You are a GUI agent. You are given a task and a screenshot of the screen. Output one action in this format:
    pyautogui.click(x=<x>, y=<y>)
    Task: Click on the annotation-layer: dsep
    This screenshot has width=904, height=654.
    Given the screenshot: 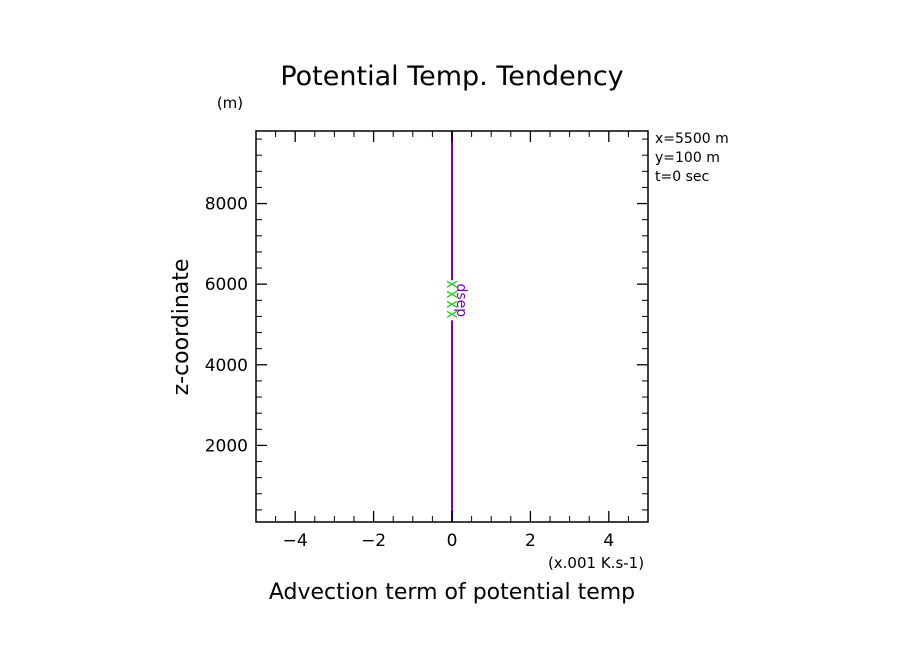 What is the action you would take?
    pyautogui.click(x=457, y=300)
    